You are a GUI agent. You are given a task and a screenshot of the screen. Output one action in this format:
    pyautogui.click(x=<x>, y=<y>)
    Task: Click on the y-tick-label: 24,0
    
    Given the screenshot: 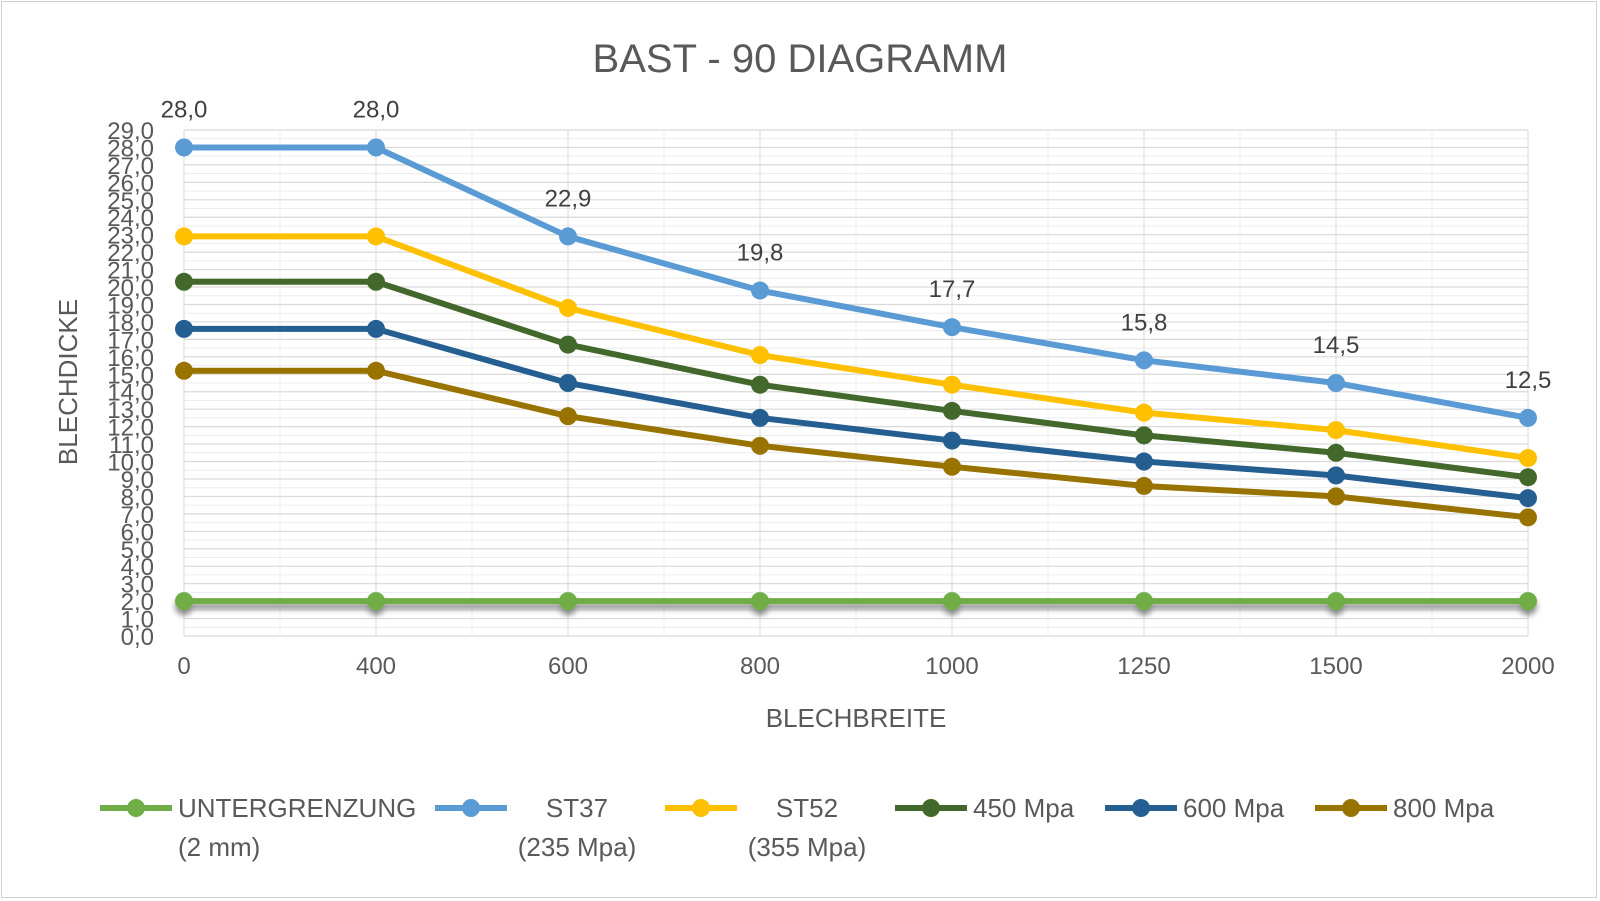 What is the action you would take?
    pyautogui.click(x=130, y=218)
    